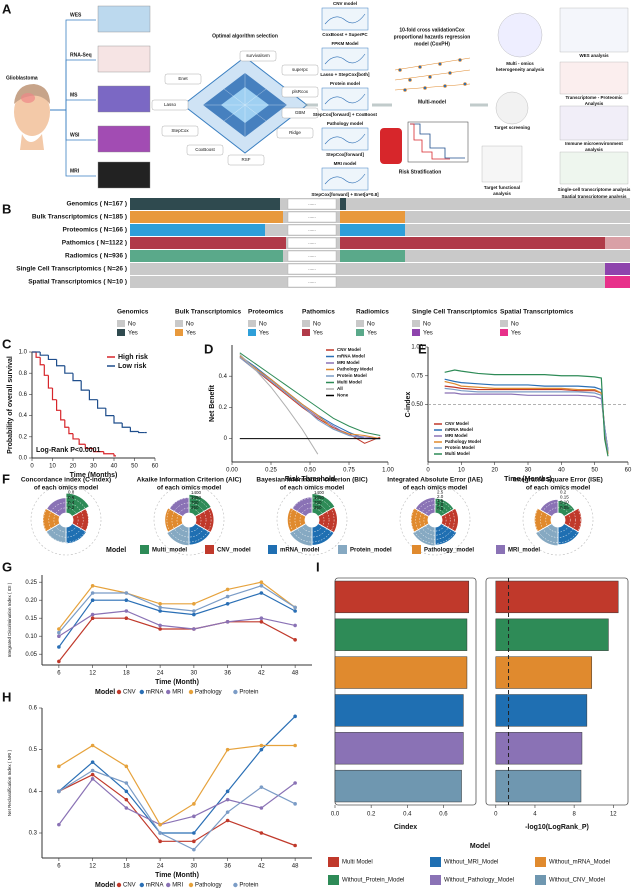 This screenshot has height=891, width=633. Describe the element at coordinates (81, 55) in the screenshot. I see `modality-label: RNA-Seq` at that location.